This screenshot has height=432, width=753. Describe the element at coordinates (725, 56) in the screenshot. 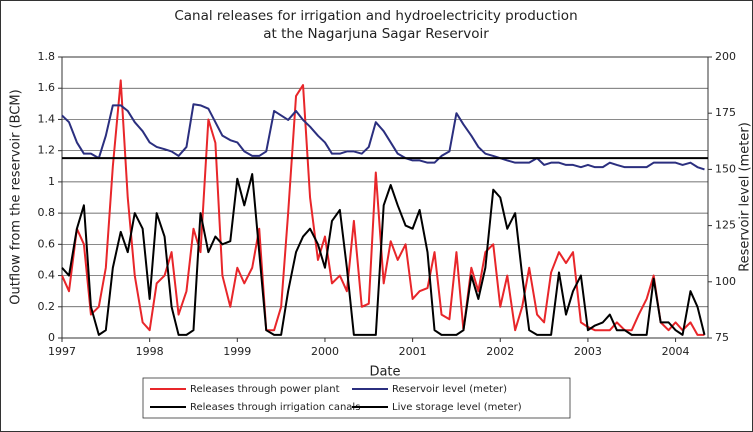

I see `y2-tick-label: 200` at that location.